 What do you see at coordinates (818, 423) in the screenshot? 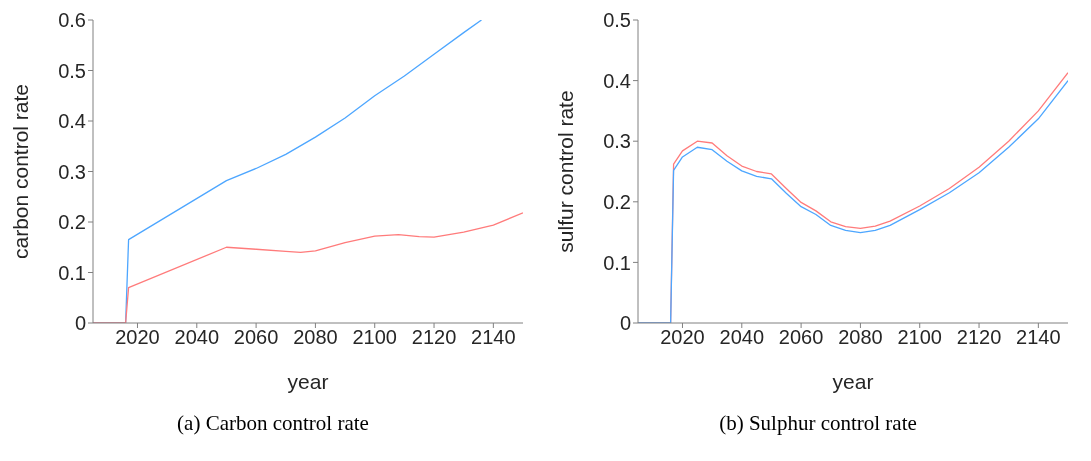
I see `text: (b) Sulphur control rate` at bounding box center [818, 423].